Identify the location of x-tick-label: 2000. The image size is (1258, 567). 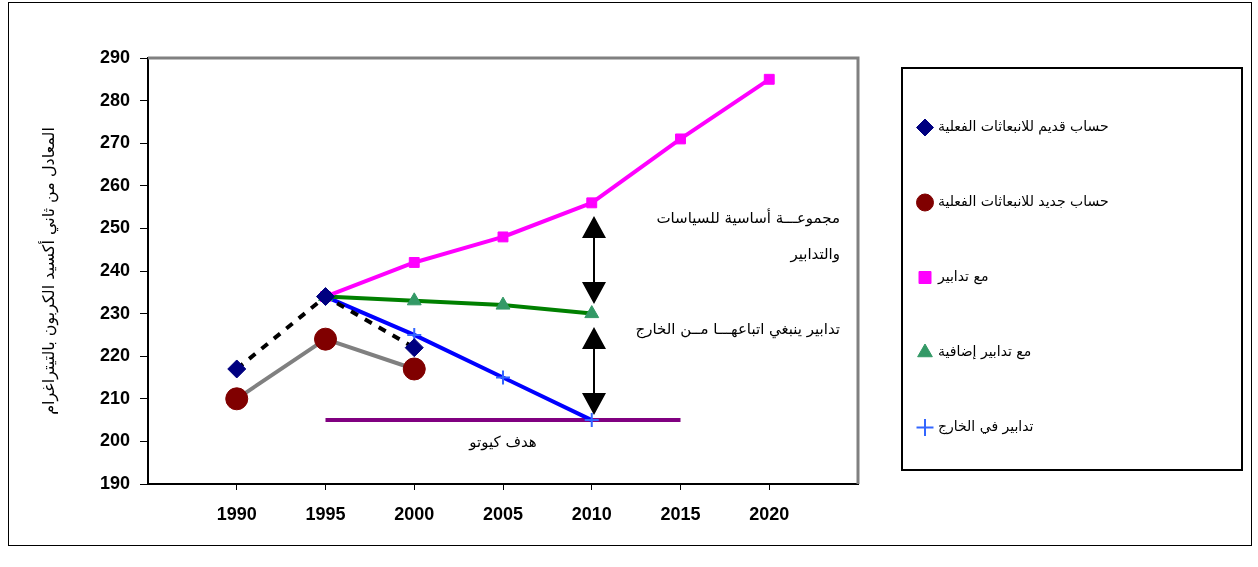
(414, 513).